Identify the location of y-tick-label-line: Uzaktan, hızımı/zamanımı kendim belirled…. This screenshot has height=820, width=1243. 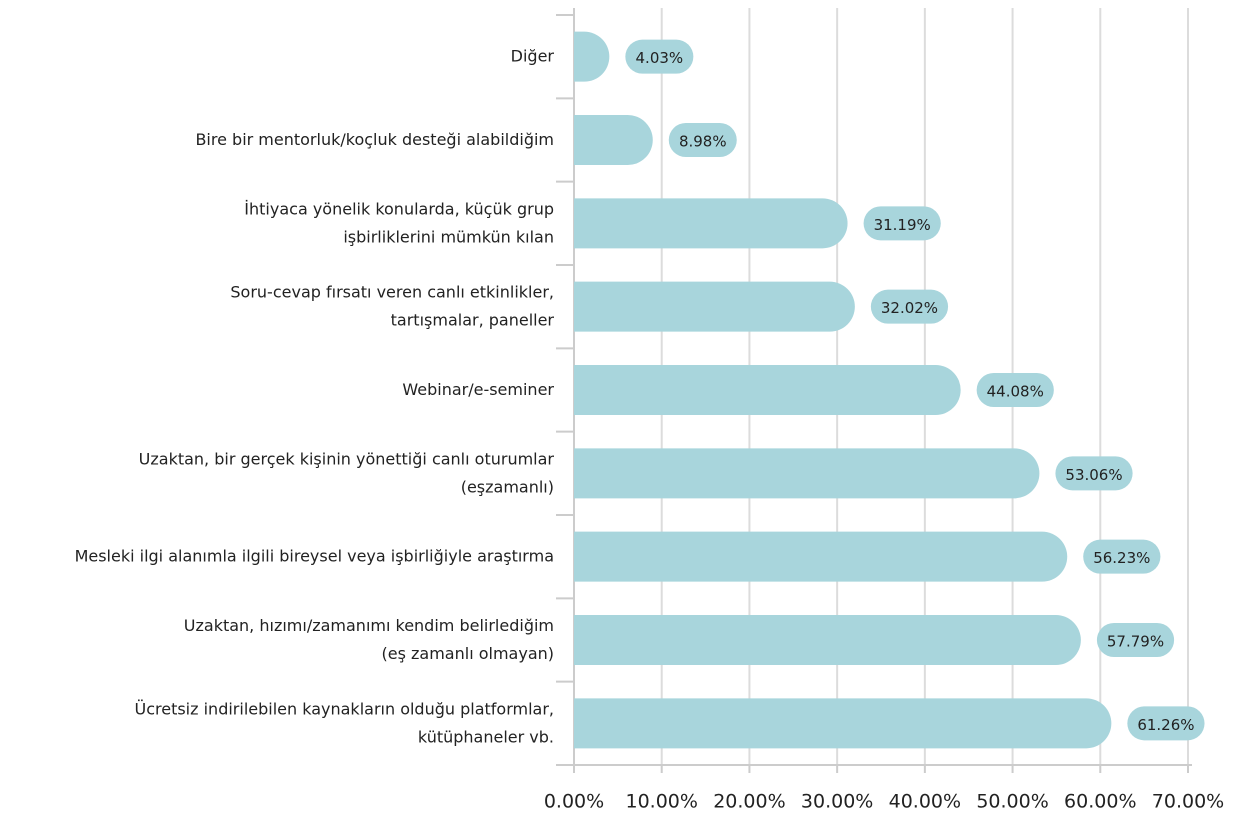
(369, 625).